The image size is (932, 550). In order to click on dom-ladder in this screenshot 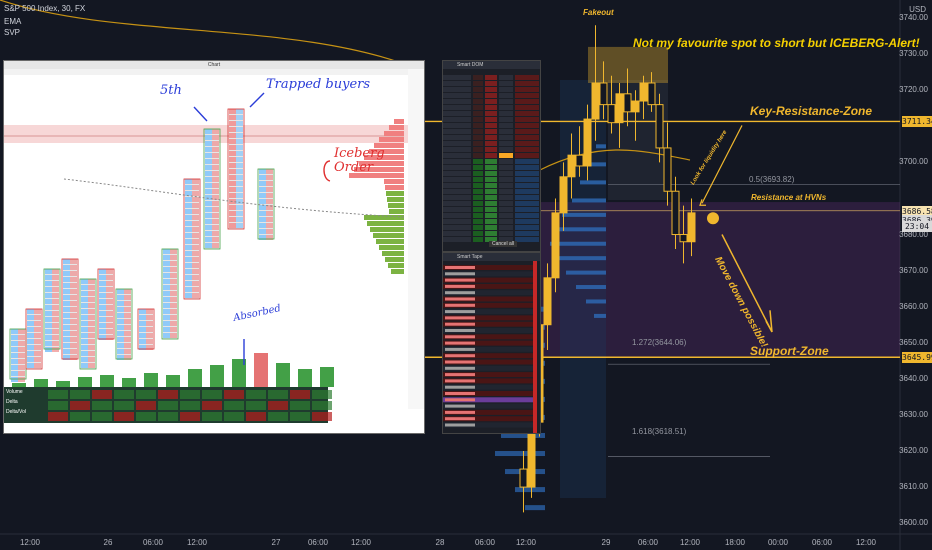, I will do `click(491, 160)`.